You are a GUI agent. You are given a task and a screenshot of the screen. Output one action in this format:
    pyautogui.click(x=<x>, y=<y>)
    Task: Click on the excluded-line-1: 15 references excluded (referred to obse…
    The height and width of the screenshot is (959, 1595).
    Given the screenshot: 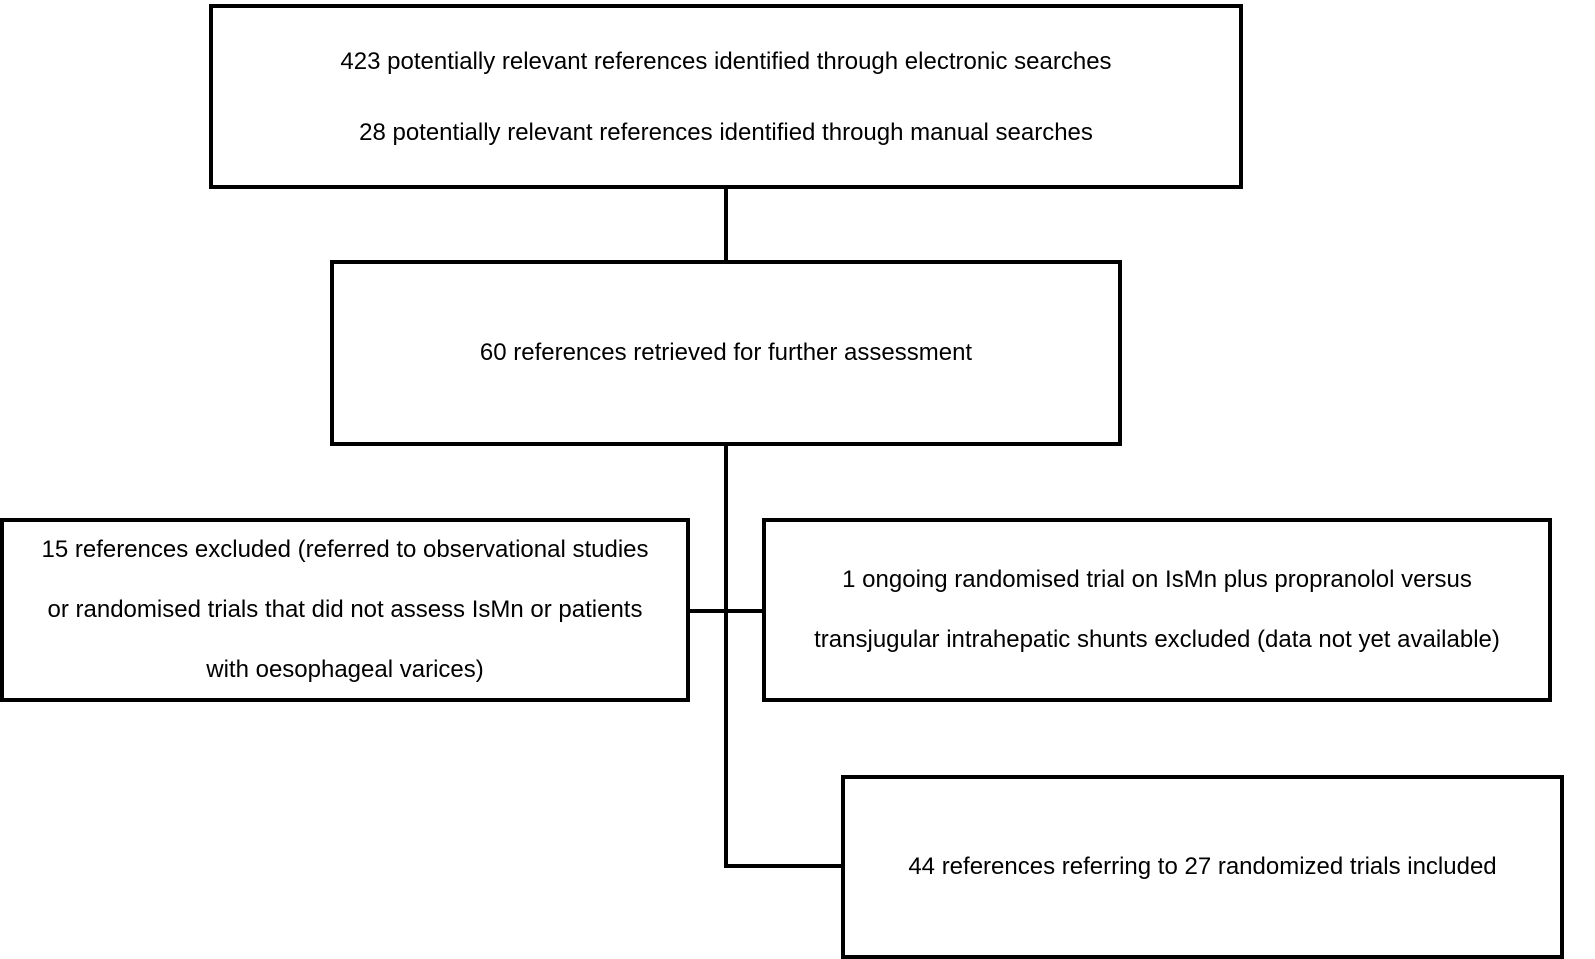 What is the action you would take?
    pyautogui.click(x=345, y=549)
    